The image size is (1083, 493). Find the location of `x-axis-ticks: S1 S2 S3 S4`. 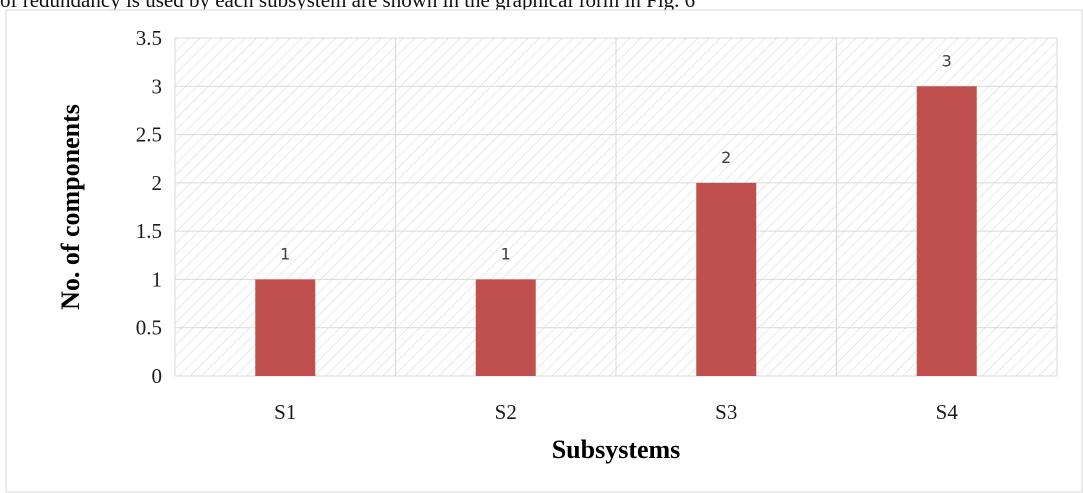

x-axis-ticks: S1 S2 S3 S4 is located at coordinates (616, 412).